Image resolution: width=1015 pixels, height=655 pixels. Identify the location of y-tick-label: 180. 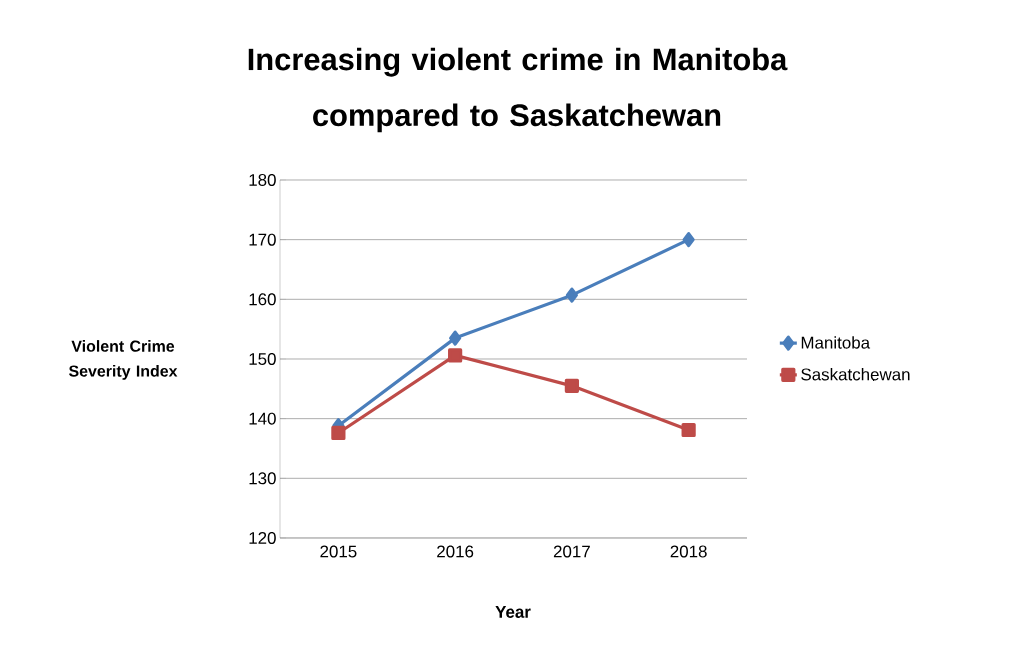
(262, 179).